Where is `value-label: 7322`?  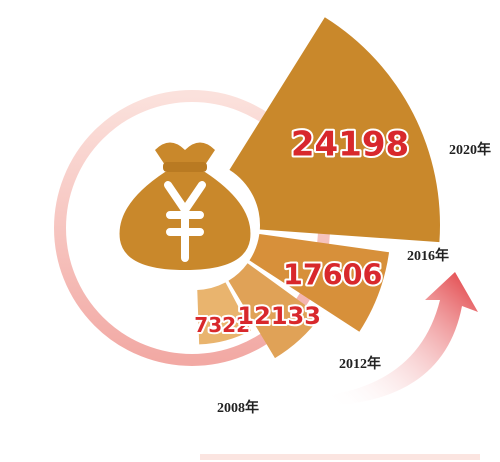
value-label: 7322 is located at coordinates (222, 325).